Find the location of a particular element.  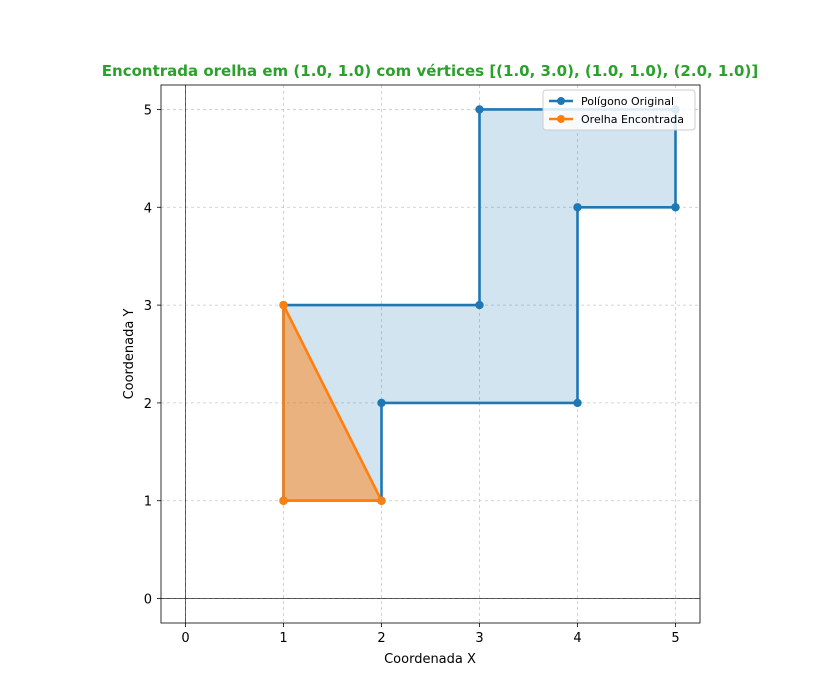

legend: Polígono Original Orelha Encontrada is located at coordinates (619, 110).